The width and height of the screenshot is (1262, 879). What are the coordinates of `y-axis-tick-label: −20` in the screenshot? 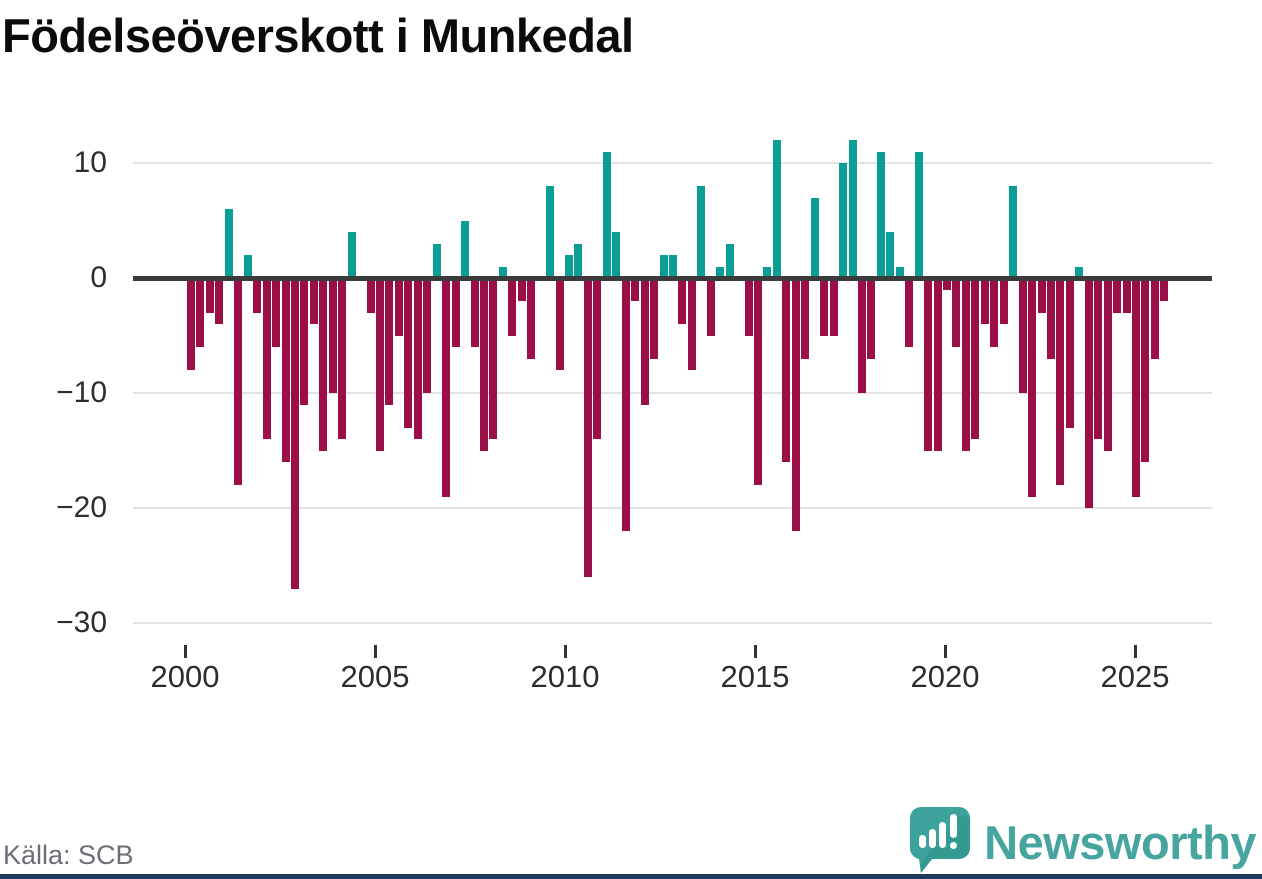 It's located at (81, 507).